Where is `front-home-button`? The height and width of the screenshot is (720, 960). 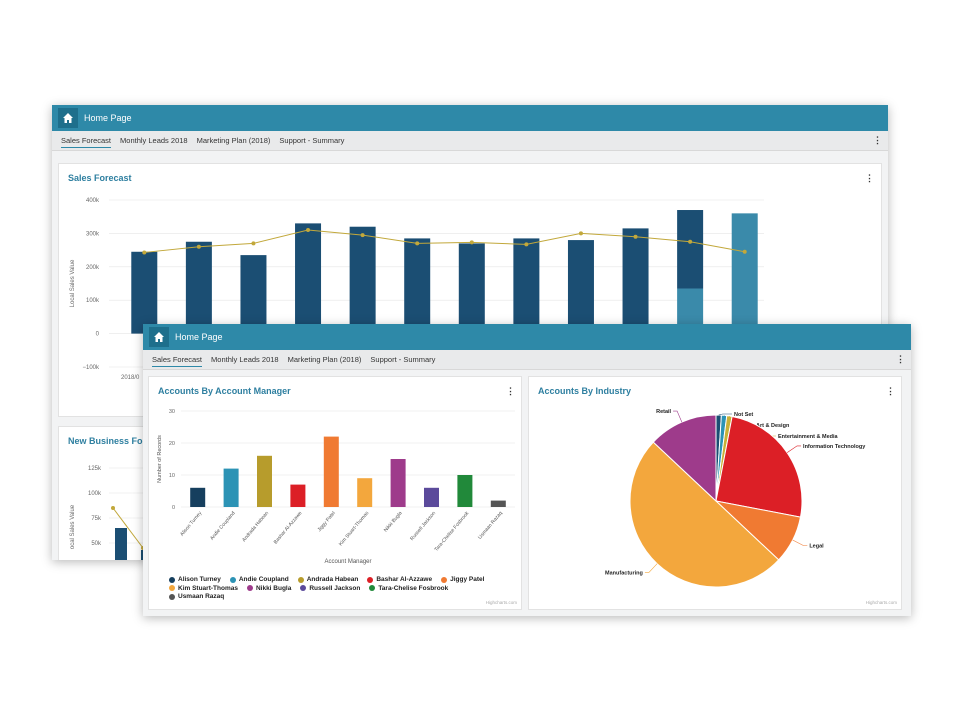
front-home-button is located at coordinates (159, 337).